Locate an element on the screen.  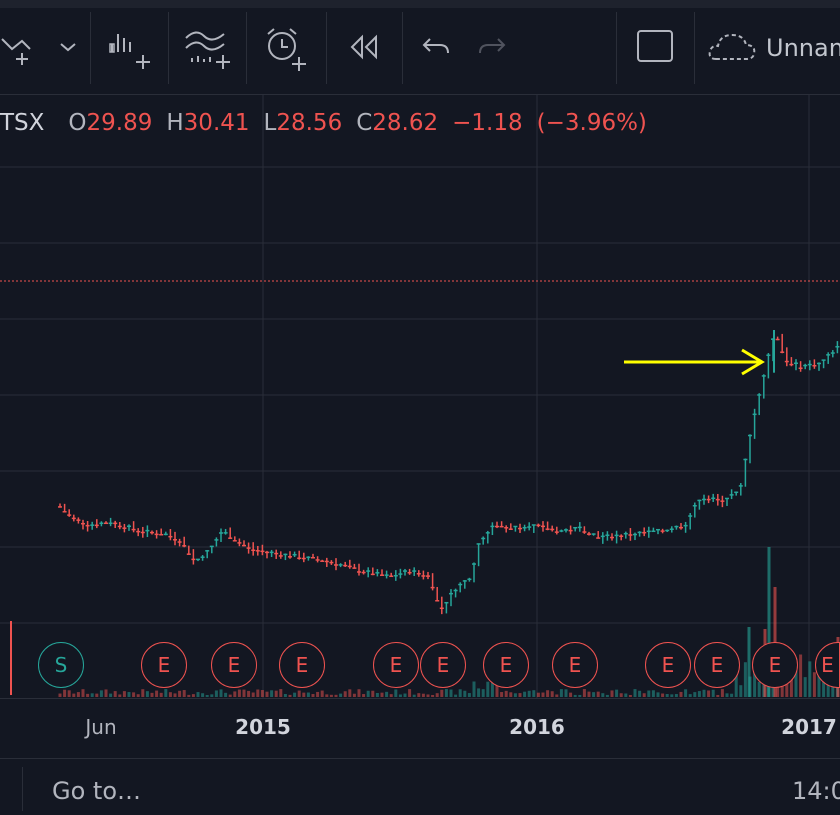
toolbar-top-strip is located at coordinates (420, 4).